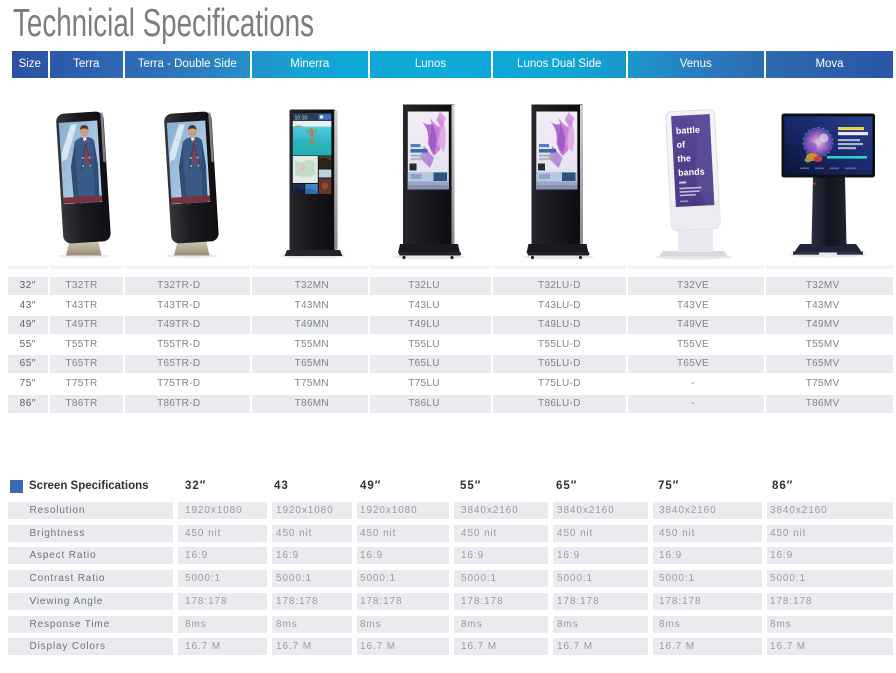 Image resolution: width=896 pixels, height=673 pixels. Describe the element at coordinates (301, 118) in the screenshot. I see `svg-text: 10:30` at that location.